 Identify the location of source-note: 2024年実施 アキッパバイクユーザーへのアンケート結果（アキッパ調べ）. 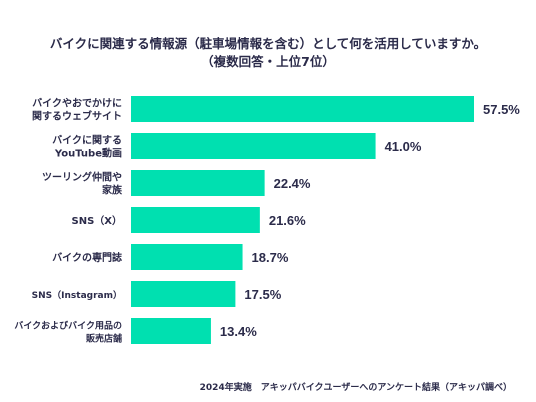
(355, 388).